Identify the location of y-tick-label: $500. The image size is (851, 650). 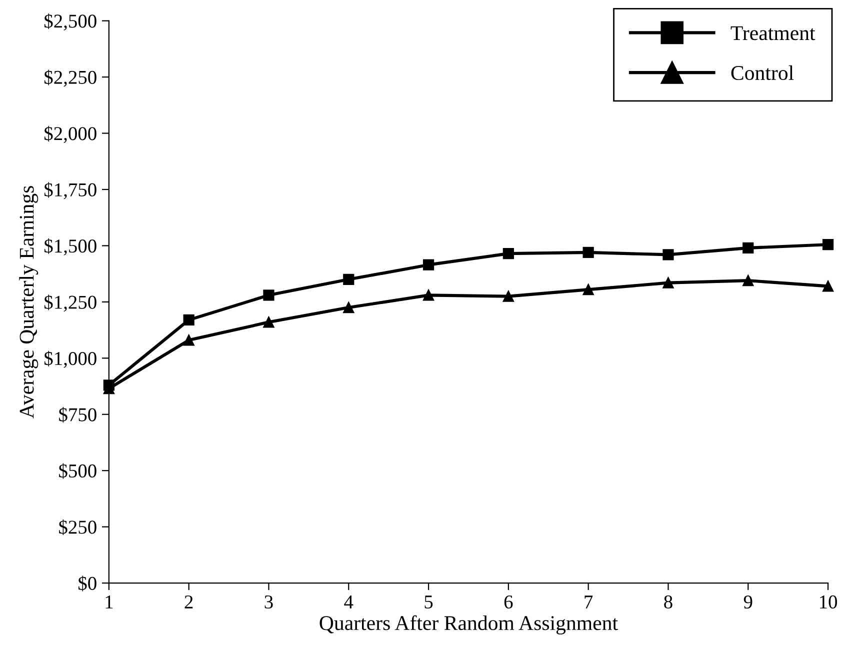
(77, 471).